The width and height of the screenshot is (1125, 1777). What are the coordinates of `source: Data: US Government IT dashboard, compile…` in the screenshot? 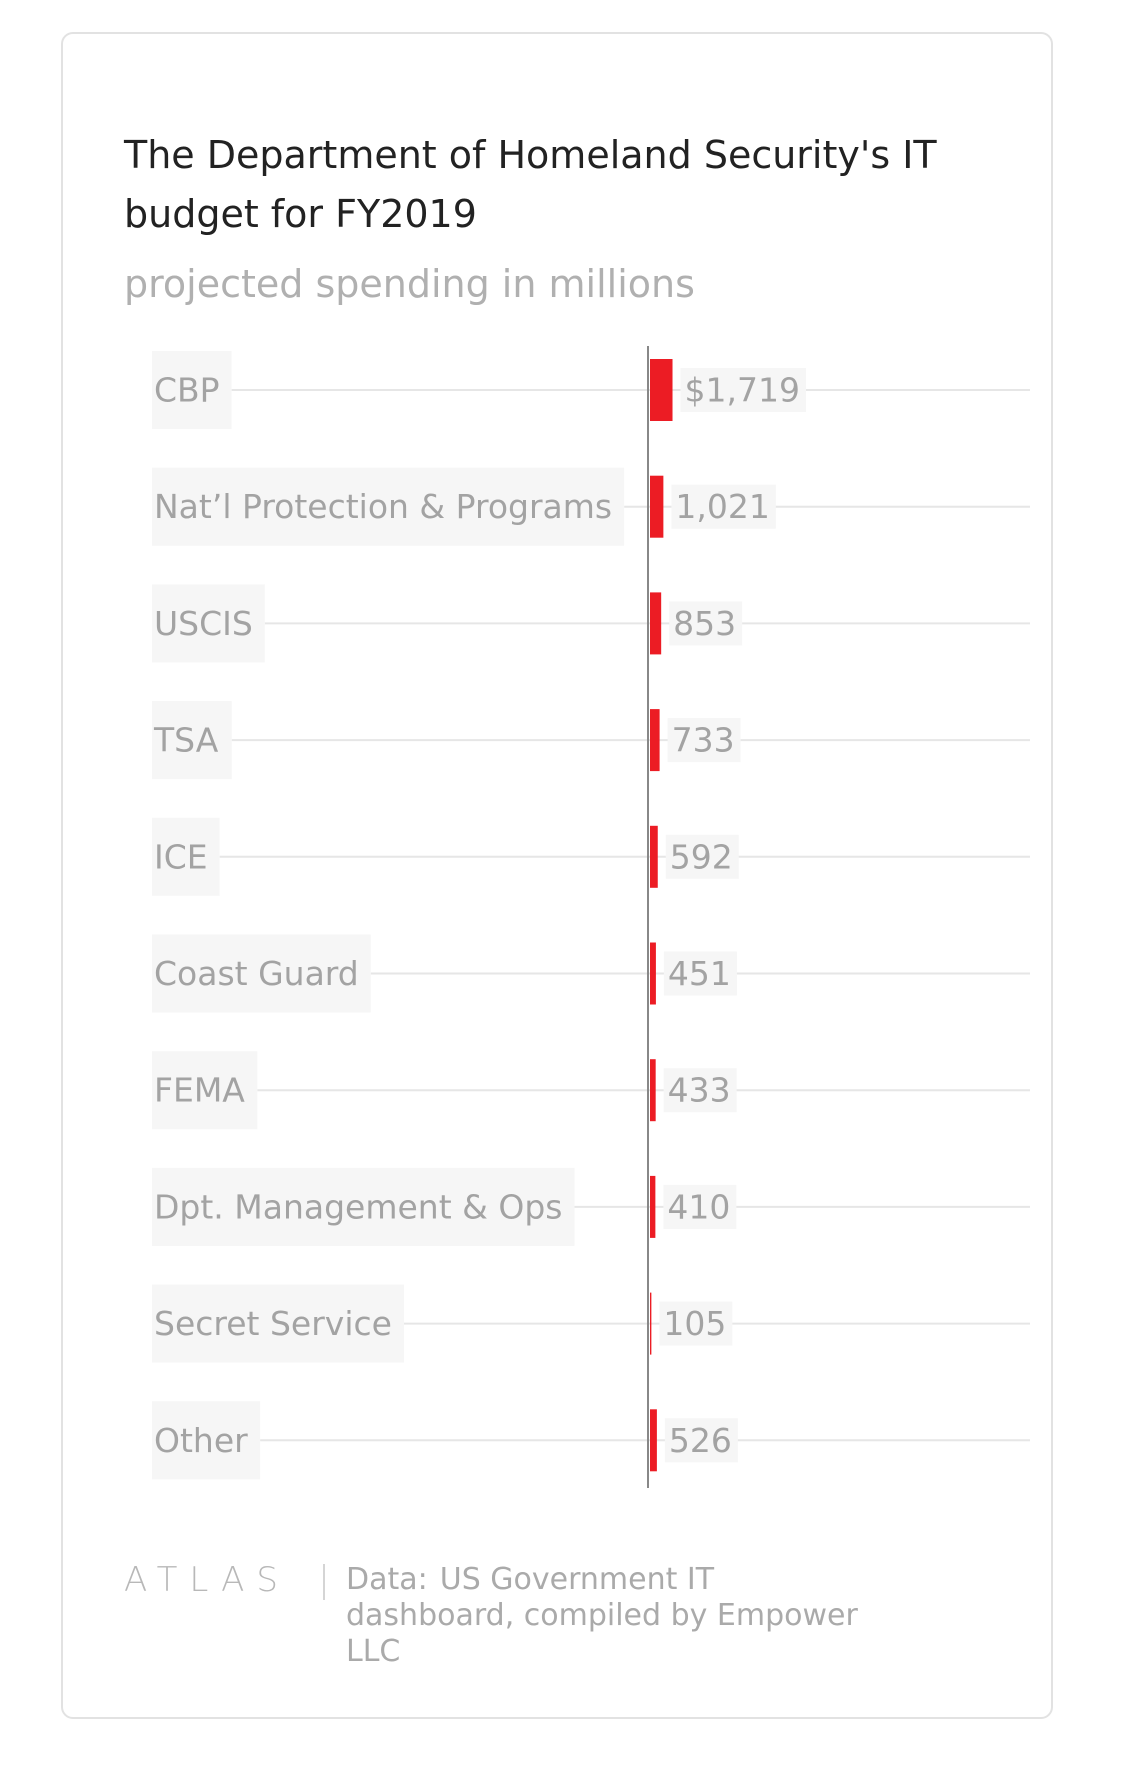 It's located at (606, 1616).